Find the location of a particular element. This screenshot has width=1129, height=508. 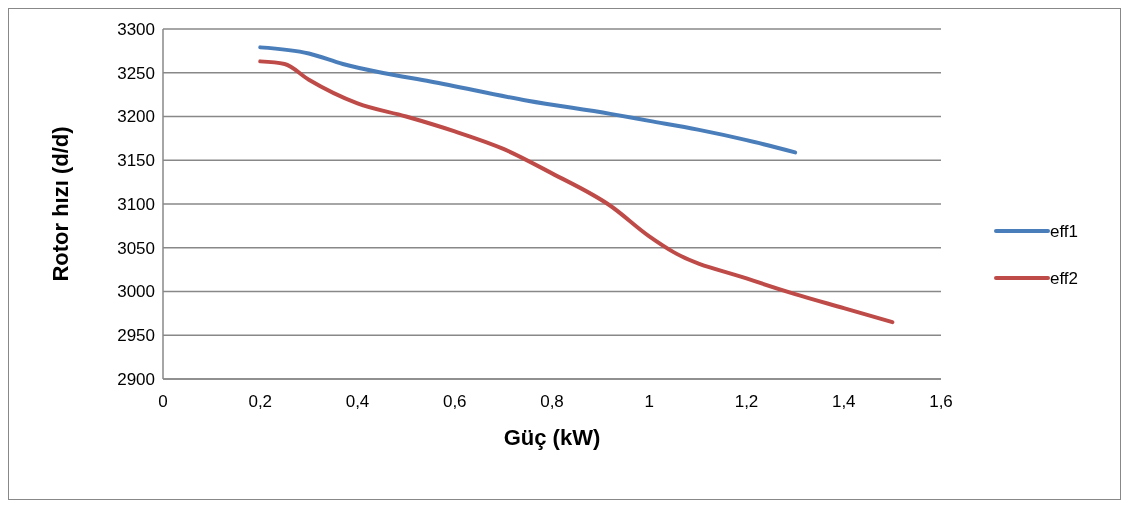

x-tick-label: 0,6 is located at coordinates (454, 401).